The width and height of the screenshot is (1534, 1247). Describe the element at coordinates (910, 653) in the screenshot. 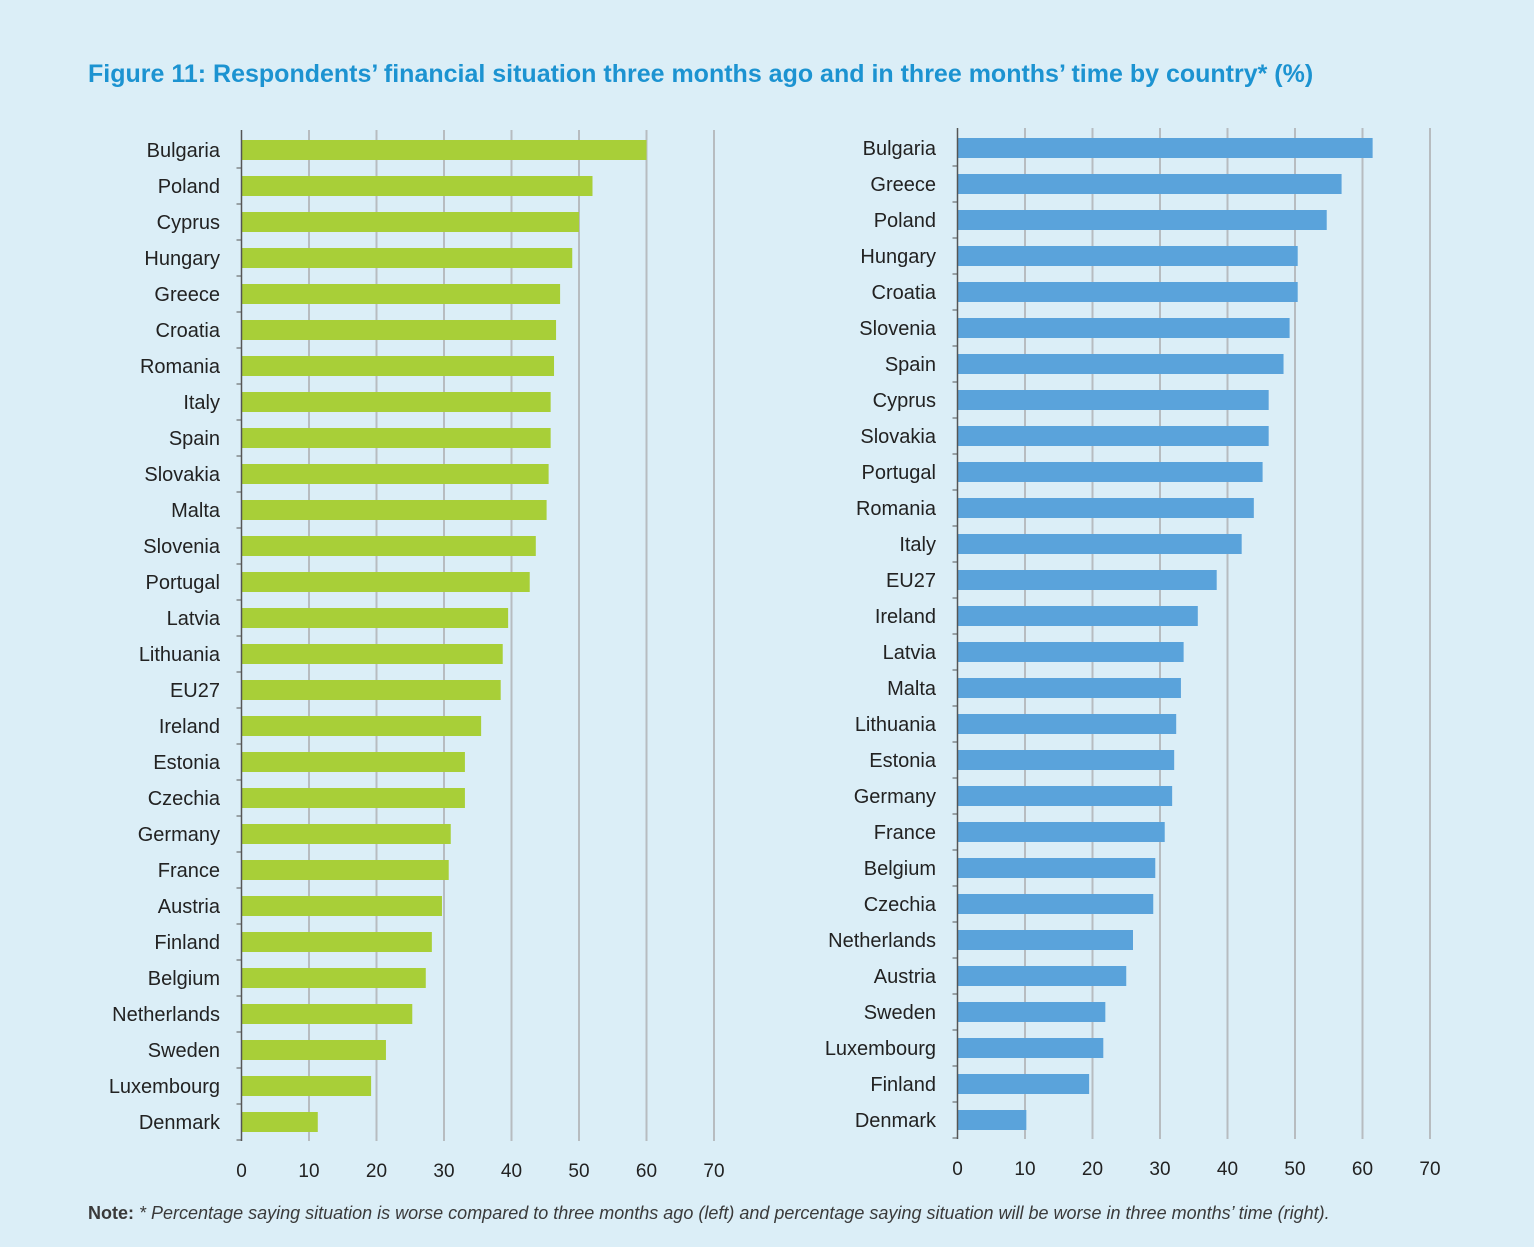

I see `right-category-label: Latvia` at that location.